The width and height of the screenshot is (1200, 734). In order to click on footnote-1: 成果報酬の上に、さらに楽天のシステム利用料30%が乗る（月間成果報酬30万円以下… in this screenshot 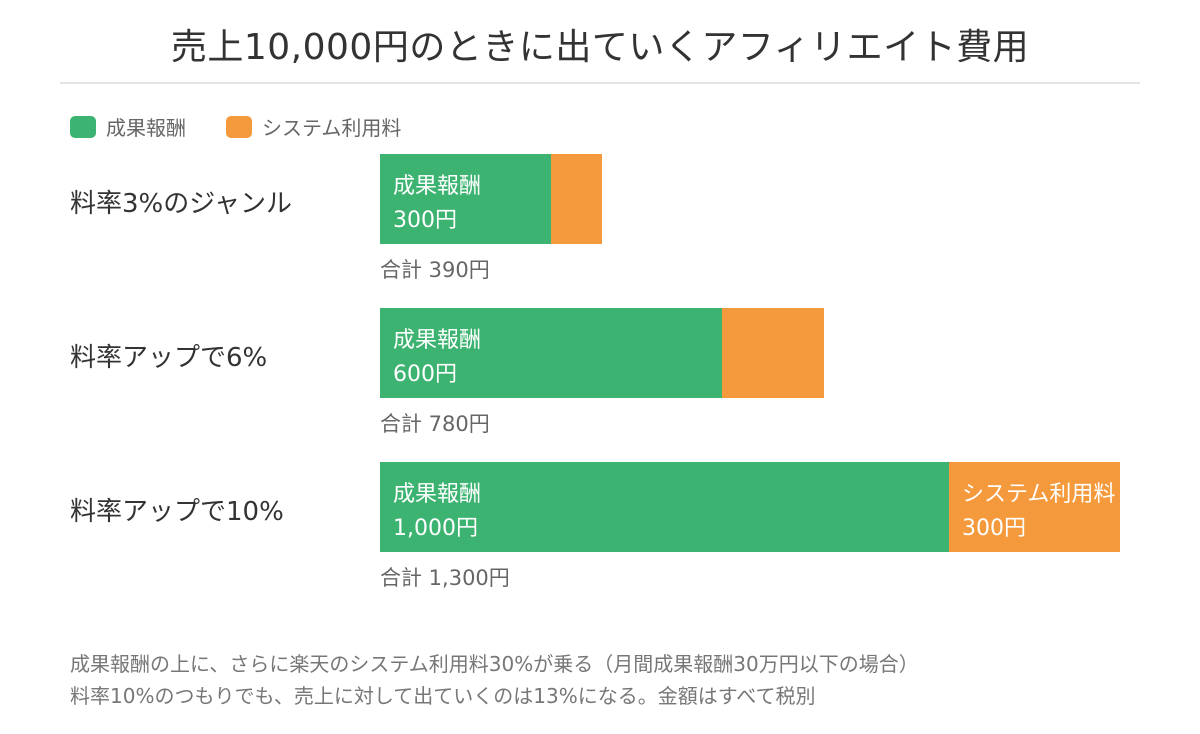, I will do `click(494, 664)`.